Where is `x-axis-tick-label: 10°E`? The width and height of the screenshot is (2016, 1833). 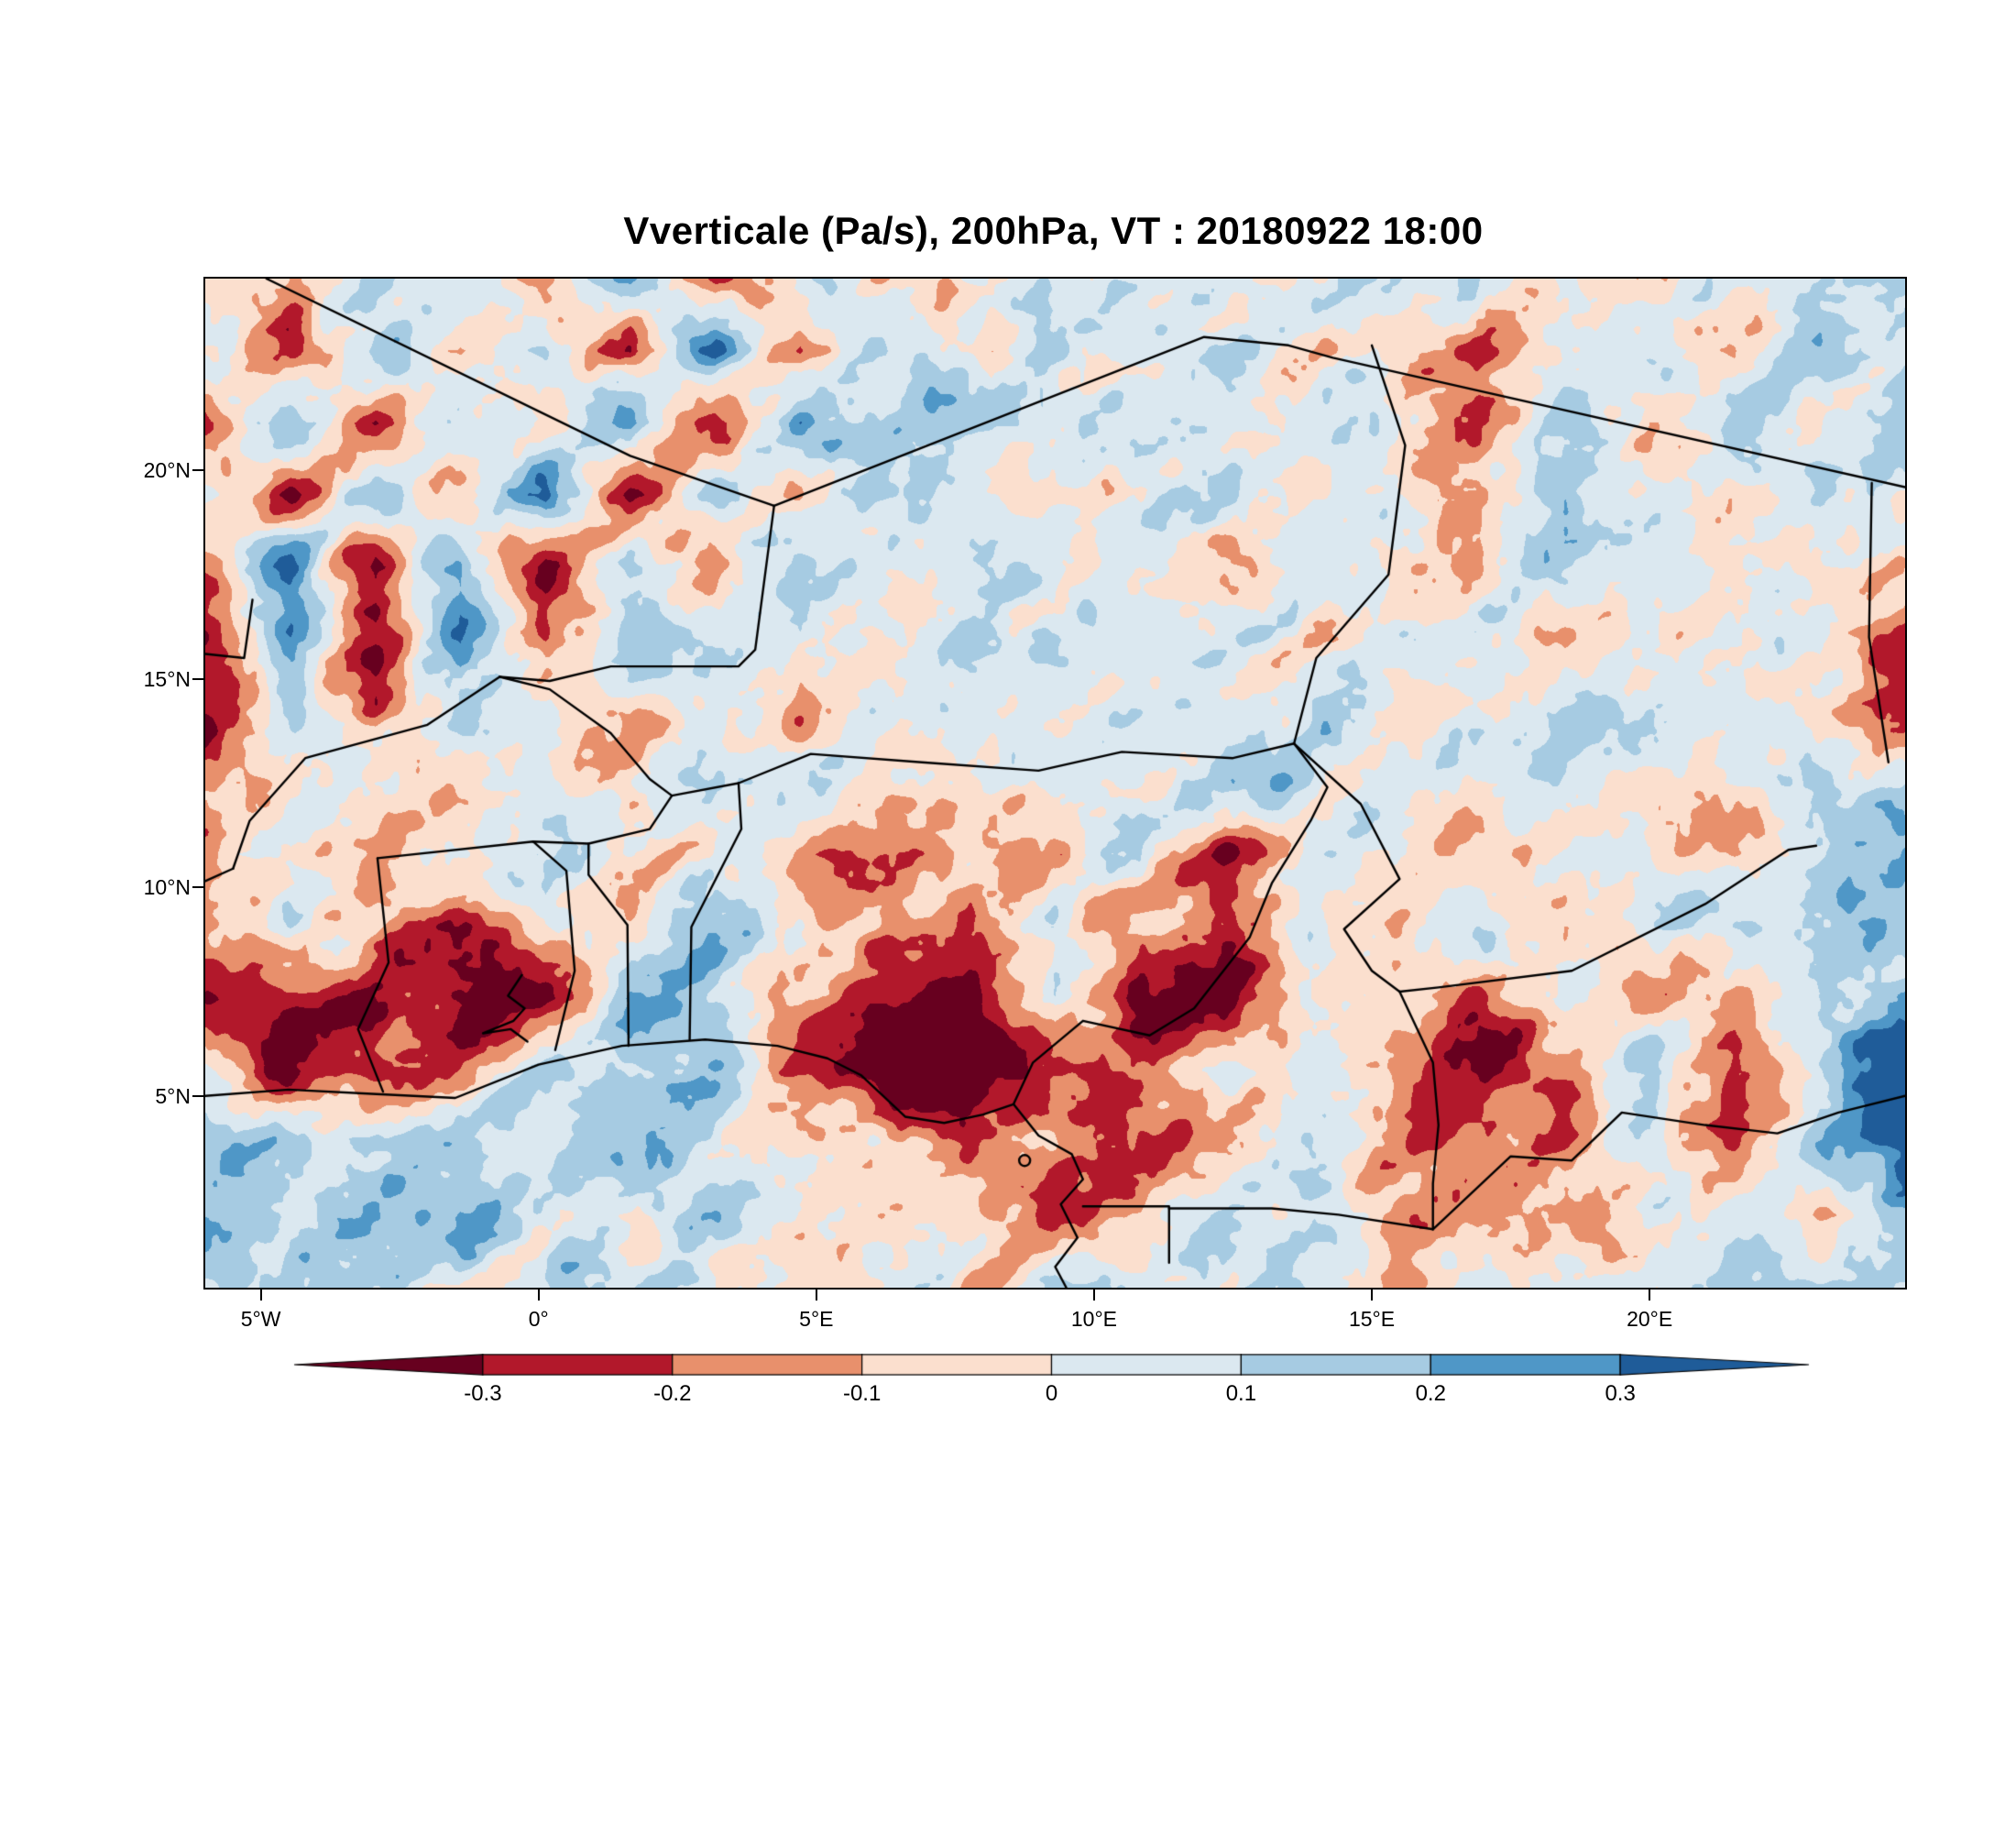 x-axis-tick-label: 10°E is located at coordinates (1093, 1319).